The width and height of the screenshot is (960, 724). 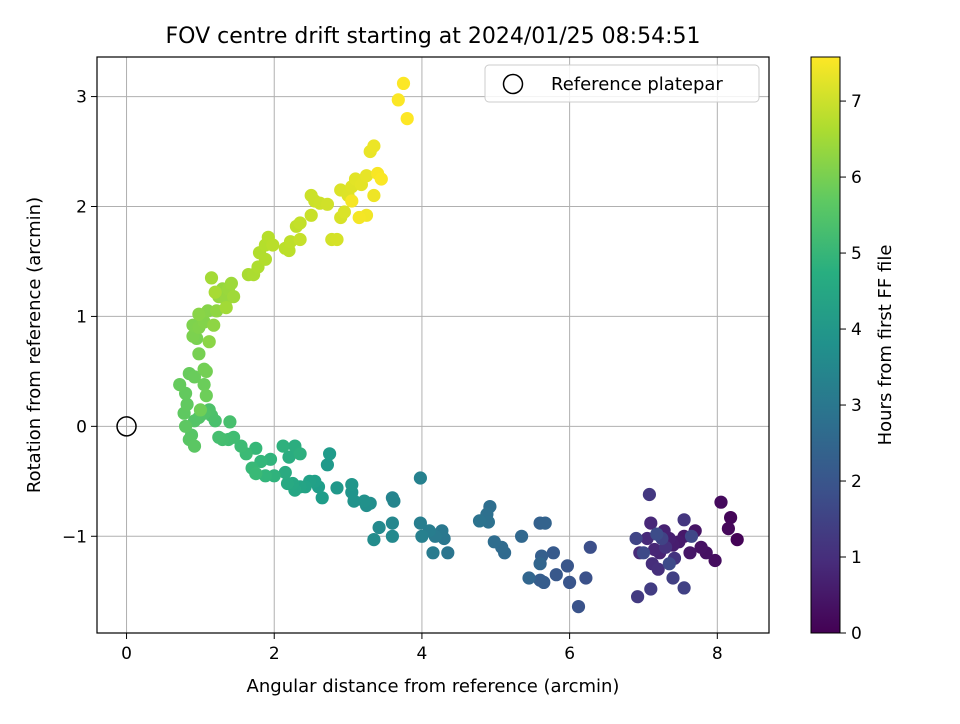 What do you see at coordinates (717, 654) in the screenshot?
I see `x-tick-label: 8` at bounding box center [717, 654].